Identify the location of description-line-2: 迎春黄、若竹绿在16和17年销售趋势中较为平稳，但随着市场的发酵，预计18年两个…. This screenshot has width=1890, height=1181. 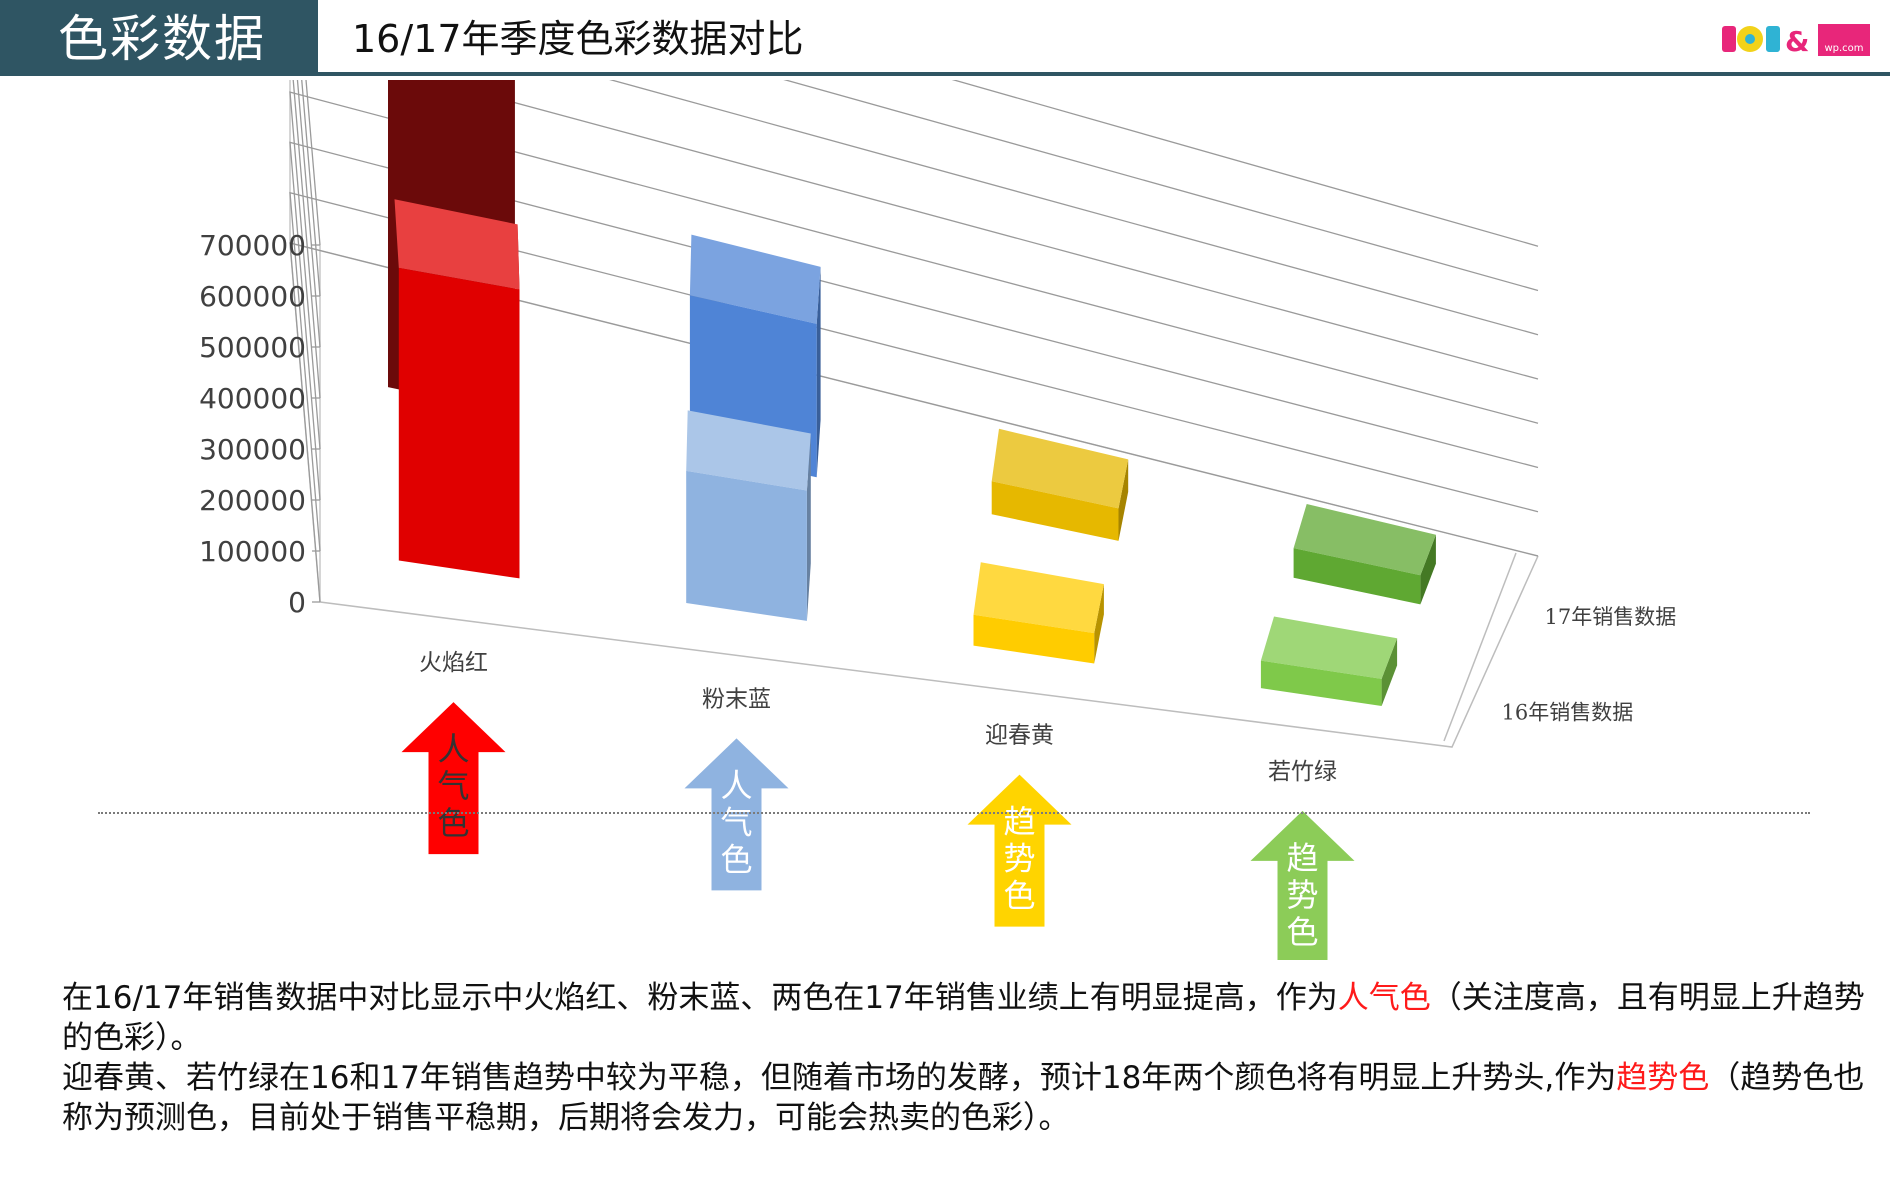
(963, 1098).